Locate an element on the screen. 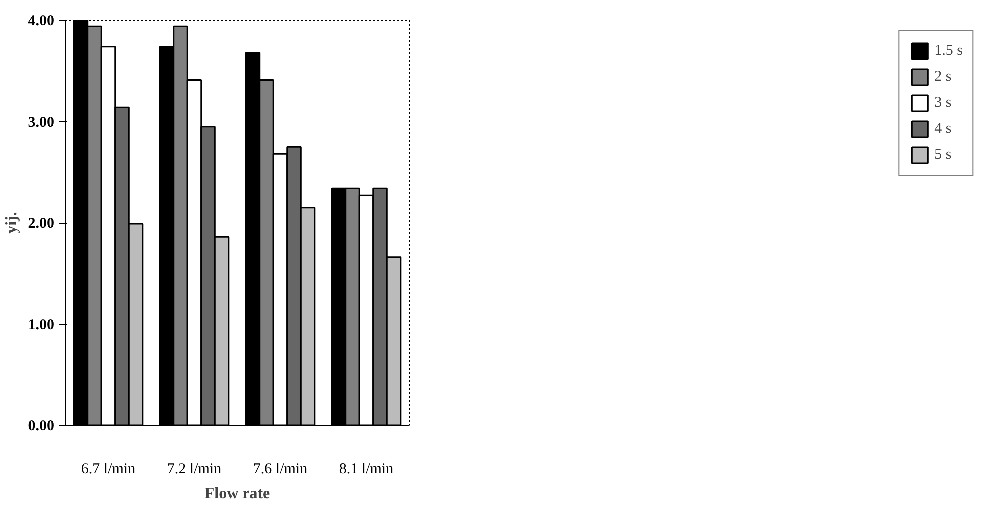 The width and height of the screenshot is (984, 511). legend-label: 3 s is located at coordinates (943, 103).